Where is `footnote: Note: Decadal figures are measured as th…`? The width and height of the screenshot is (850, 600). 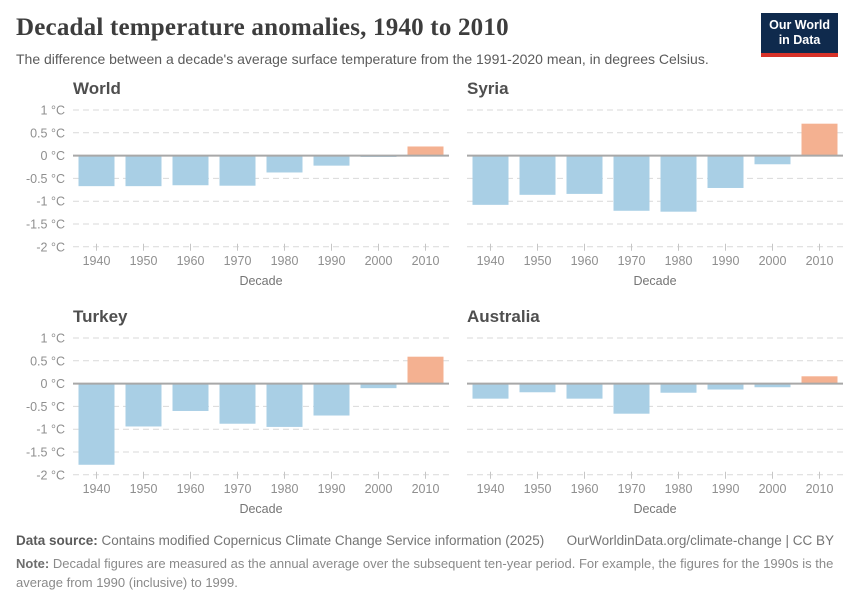 footnote: Note: Decadal figures are measured as th… is located at coordinates (425, 574).